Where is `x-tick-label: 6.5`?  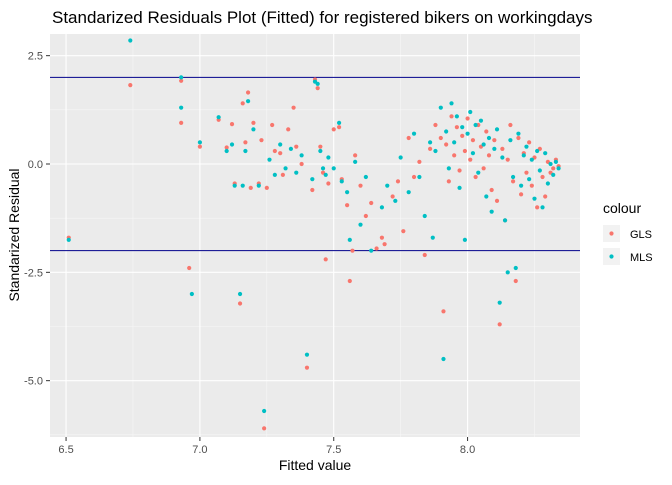 x-tick-label: 6.5 is located at coordinates (65, 450).